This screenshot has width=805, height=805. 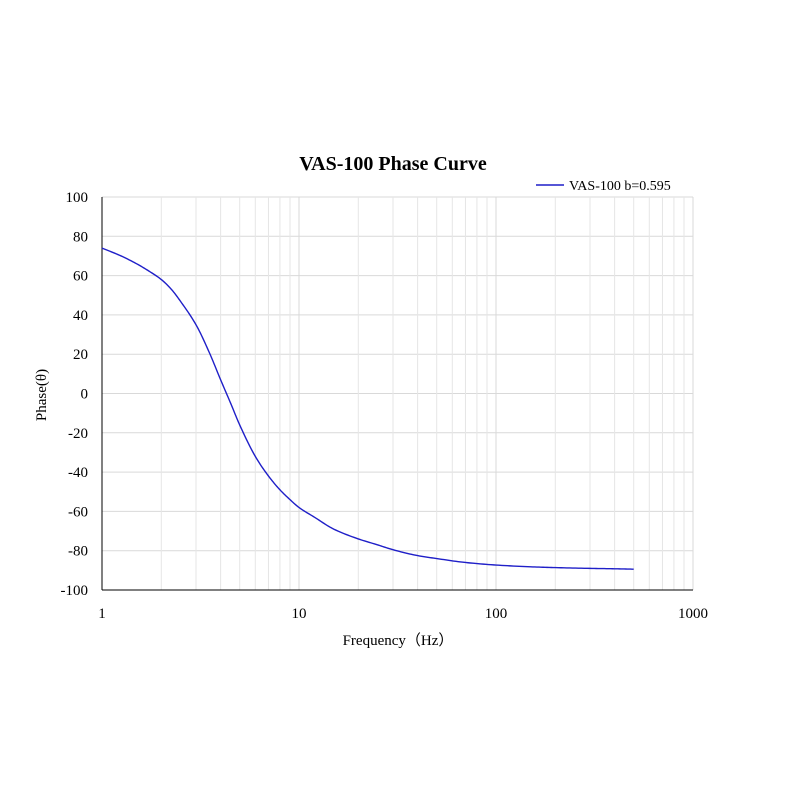 What do you see at coordinates (80, 355) in the screenshot?
I see `y-tick-label: 20` at bounding box center [80, 355].